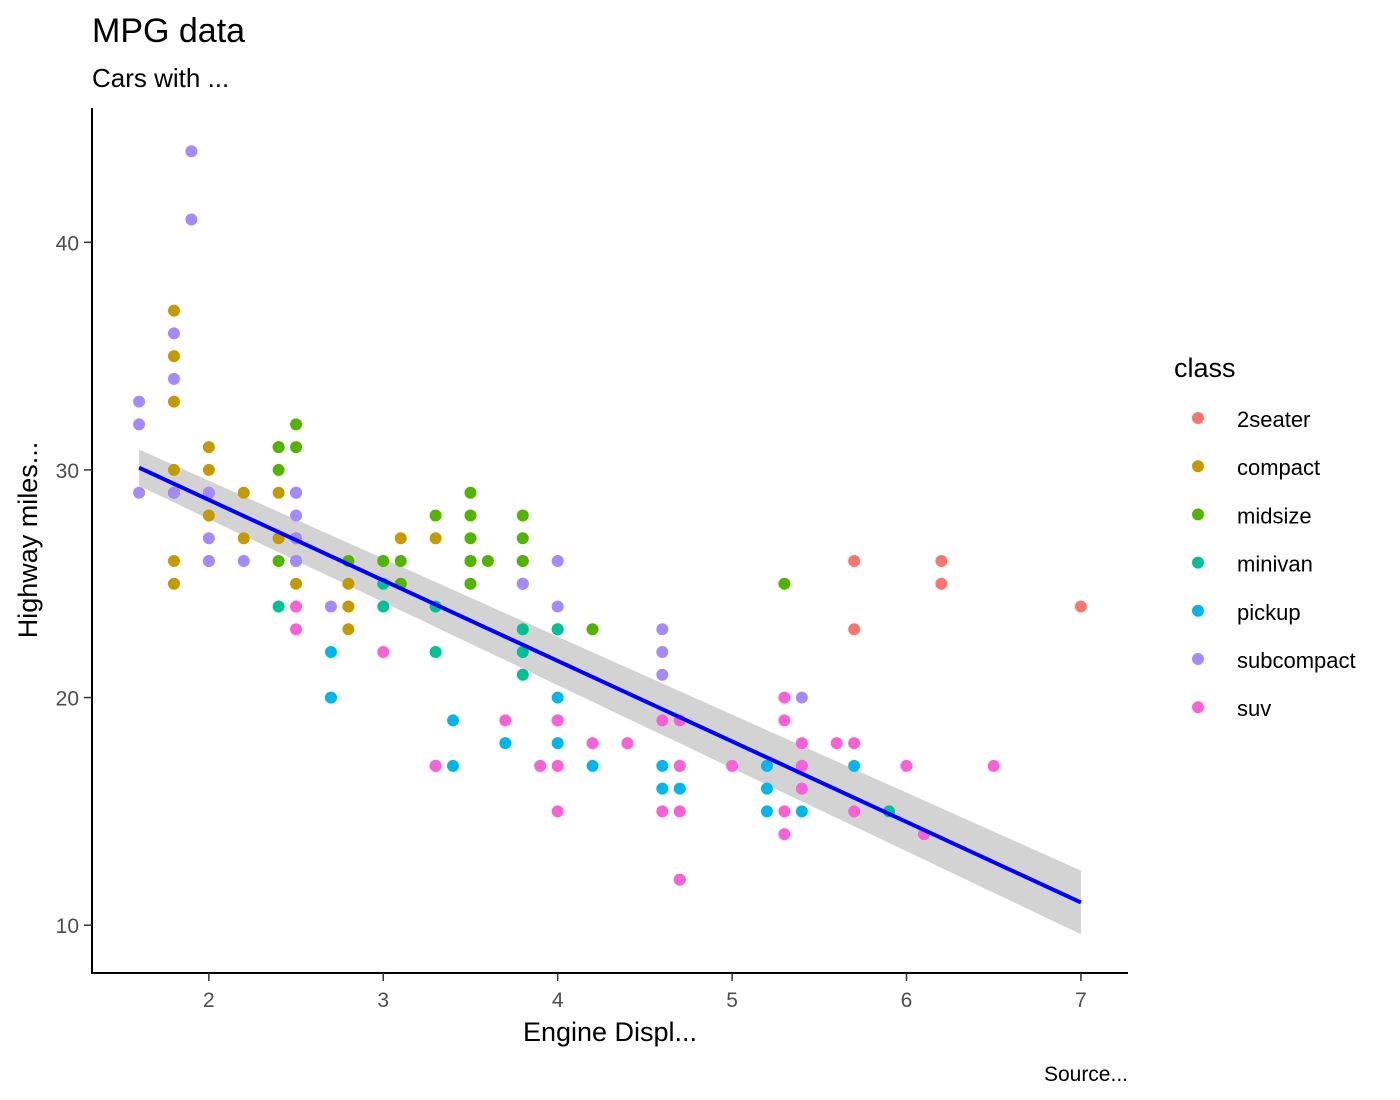  What do you see at coordinates (1254, 708) in the screenshot?
I see `legend-label-suv: suv` at bounding box center [1254, 708].